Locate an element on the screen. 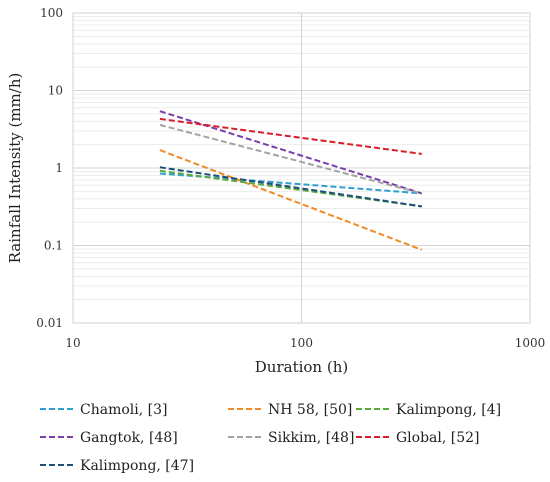 The width and height of the screenshot is (550, 482). legend-item: Chamoli, [3] is located at coordinates (103, 410).